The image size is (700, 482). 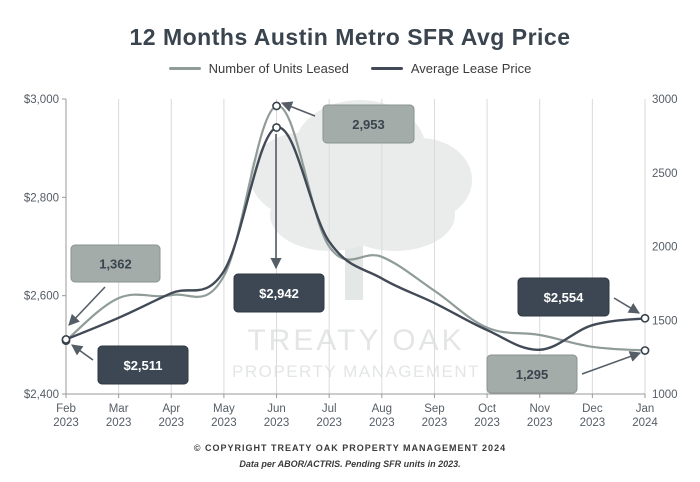 What do you see at coordinates (435, 416) in the screenshot?
I see `x-tick-label: Sep 2023` at bounding box center [435, 416].